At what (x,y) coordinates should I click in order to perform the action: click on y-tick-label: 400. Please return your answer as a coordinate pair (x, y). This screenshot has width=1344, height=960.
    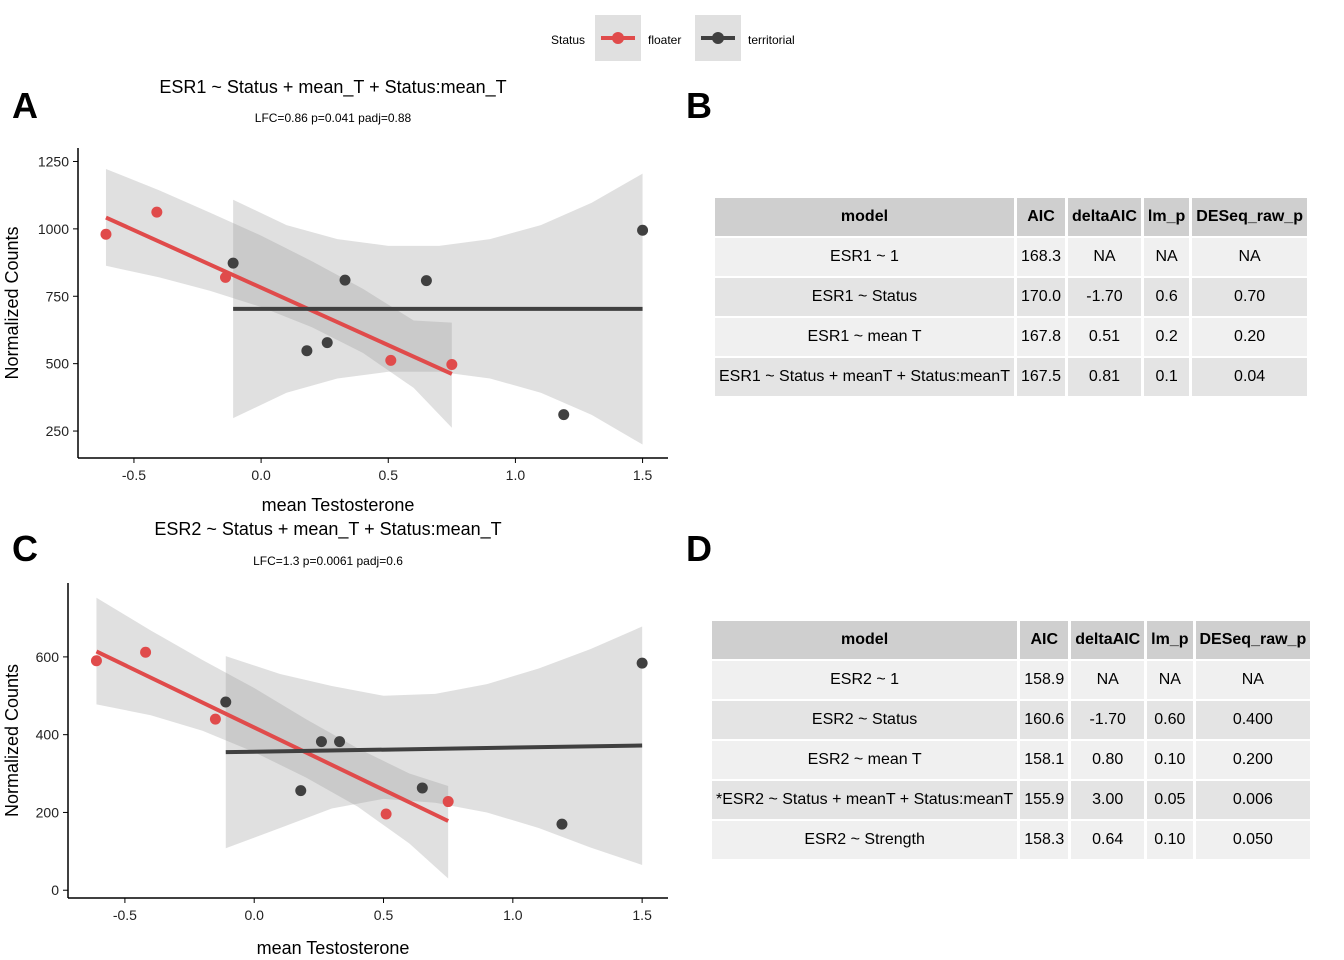
    Looking at the image, I should click on (48, 735).